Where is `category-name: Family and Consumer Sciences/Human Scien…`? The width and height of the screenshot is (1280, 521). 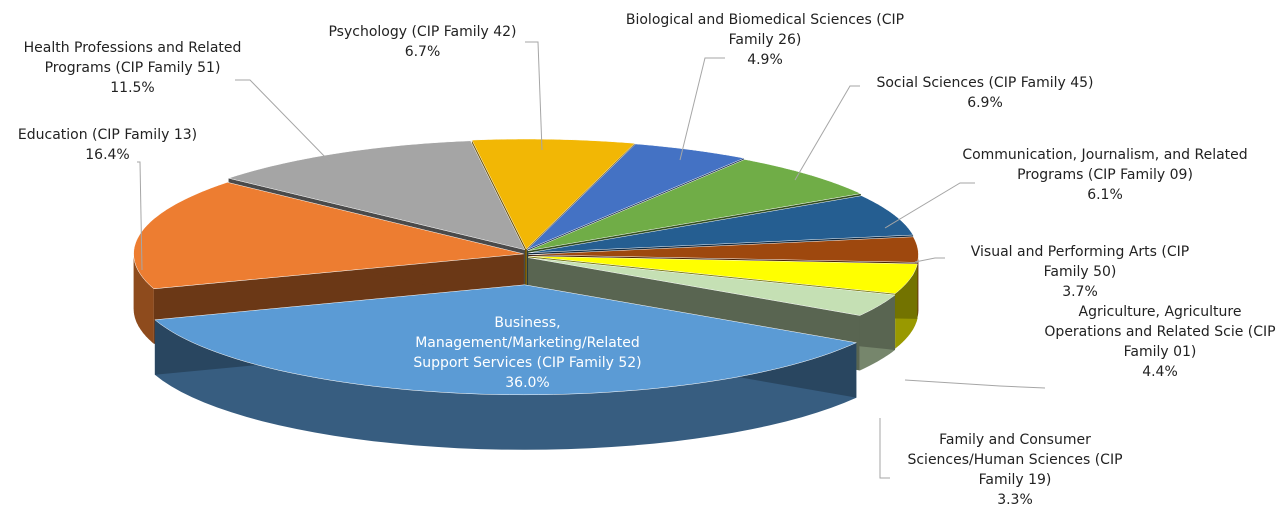 category-name: Family and Consumer Sciences/Human Scien… is located at coordinates (1015, 460).